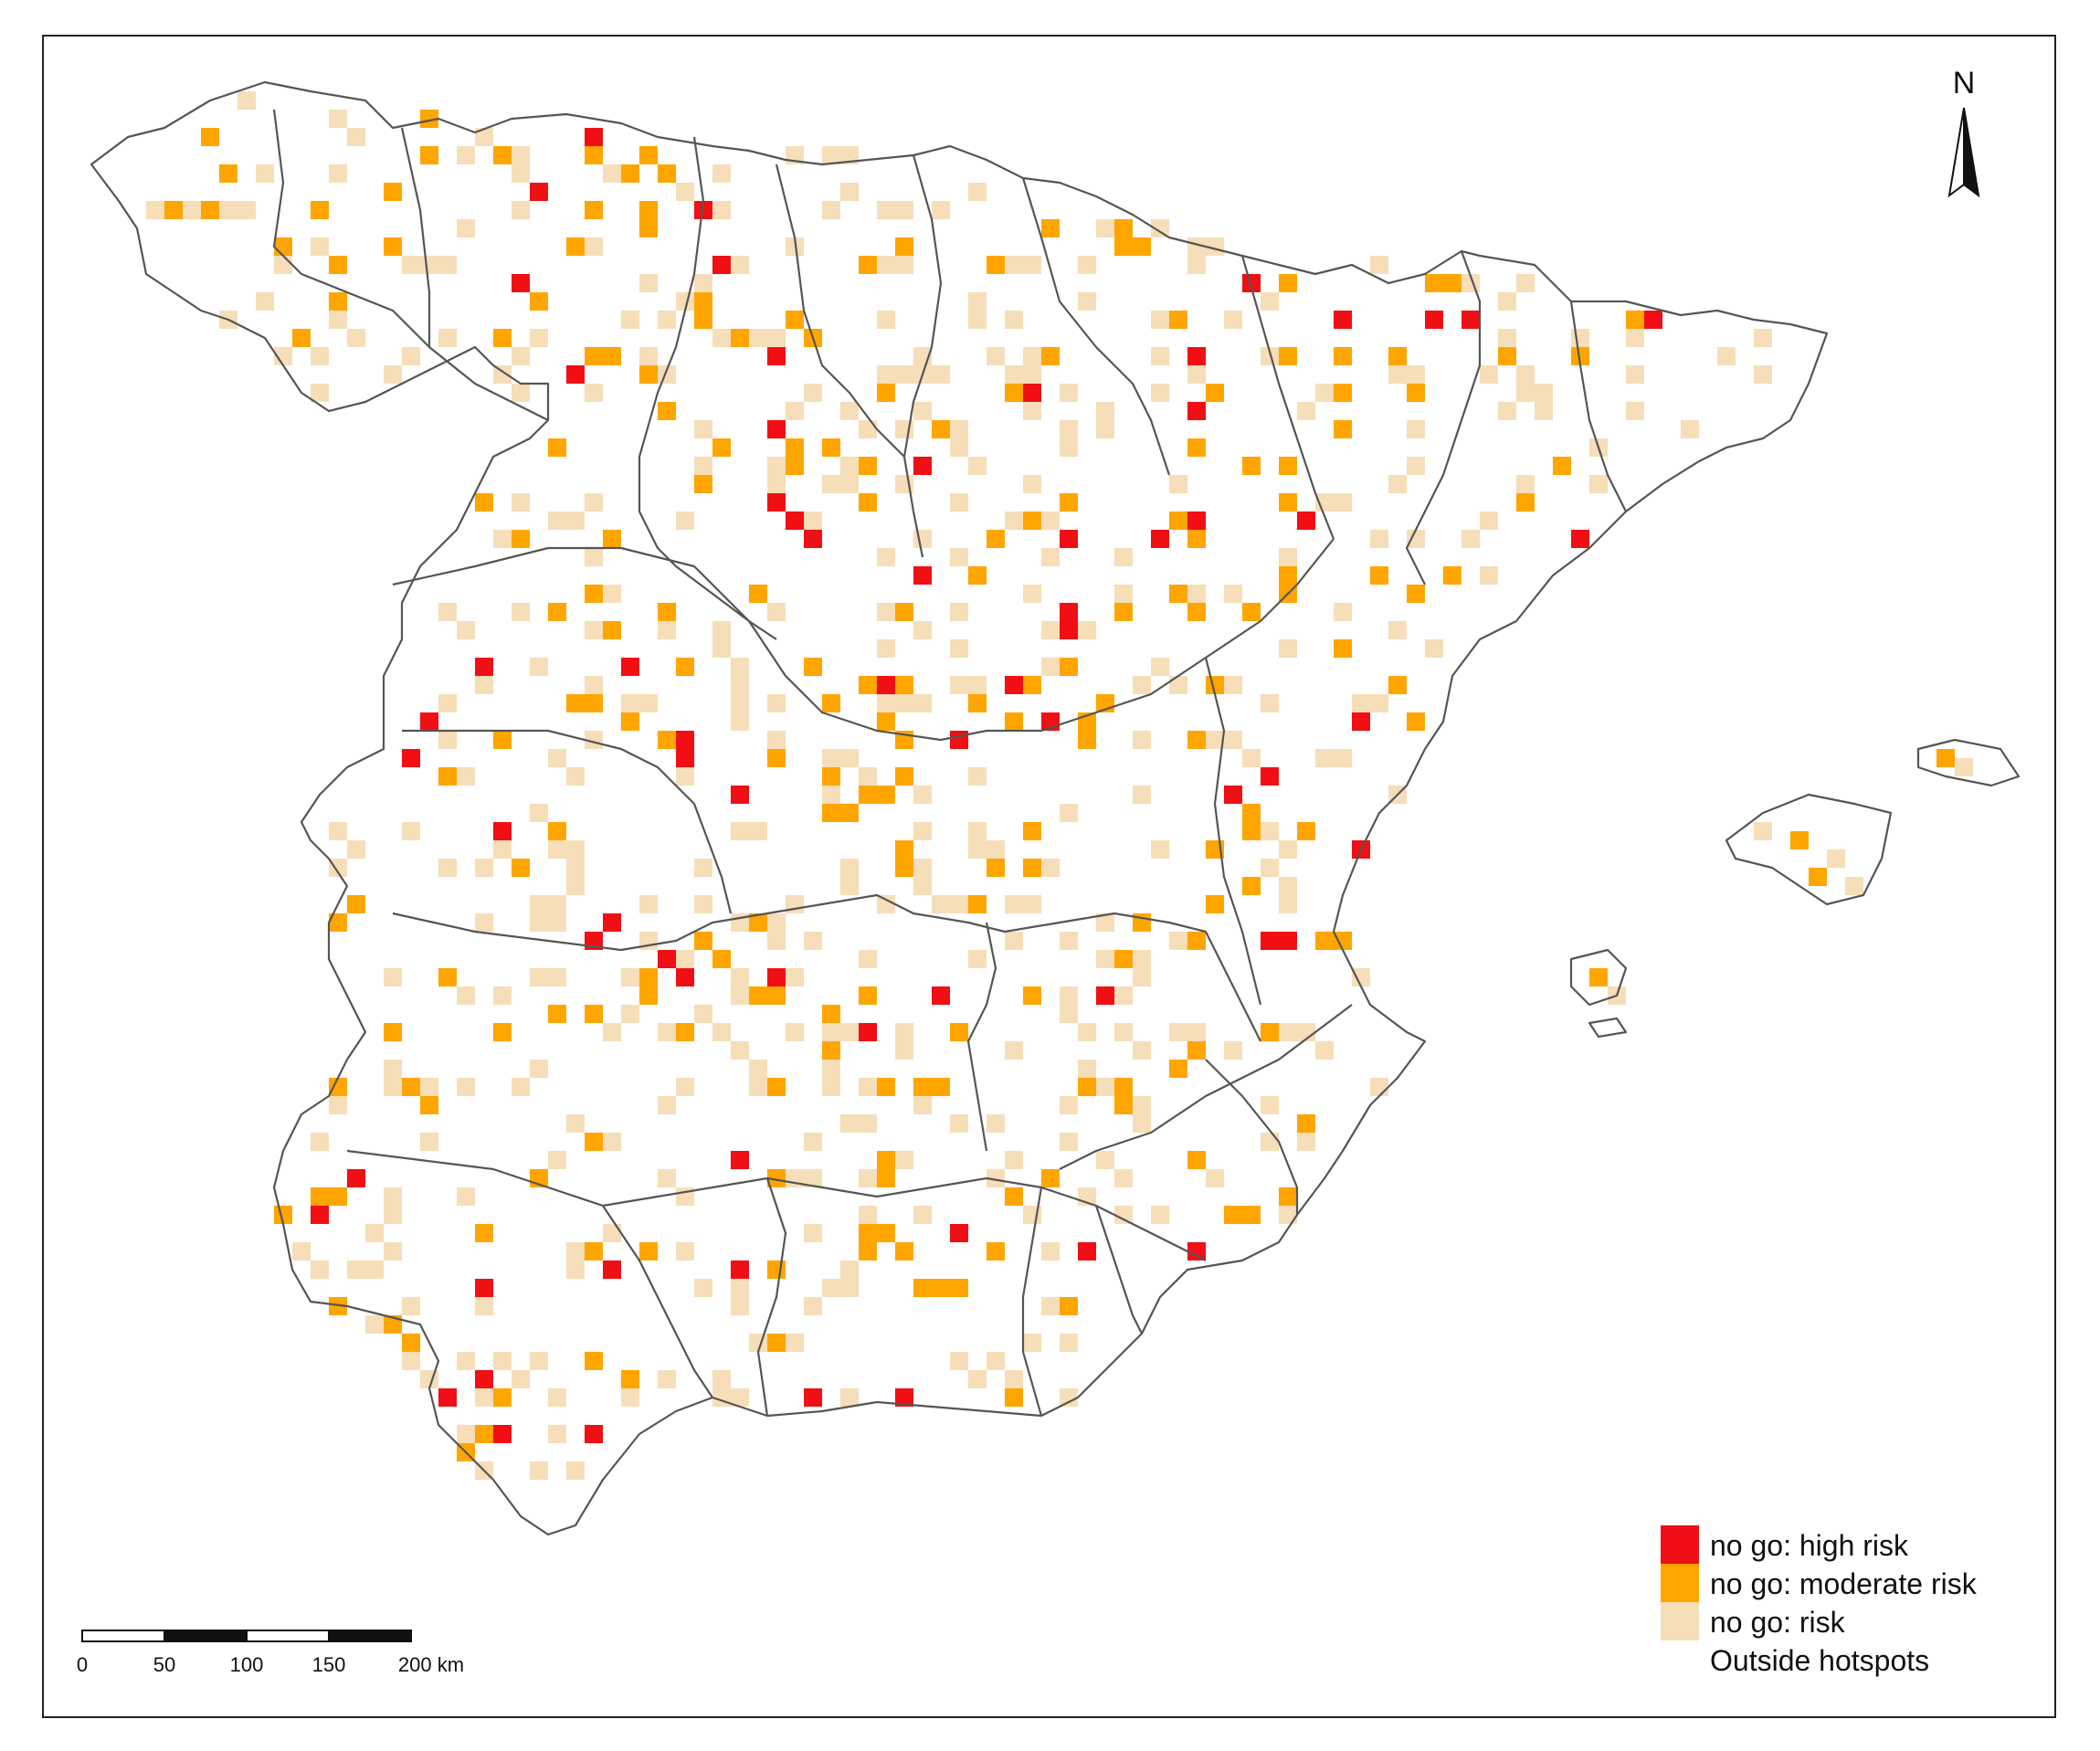 The width and height of the screenshot is (2100, 1751). Describe the element at coordinates (329, 1665) in the screenshot. I see `scale-tick-150: 150` at that location.